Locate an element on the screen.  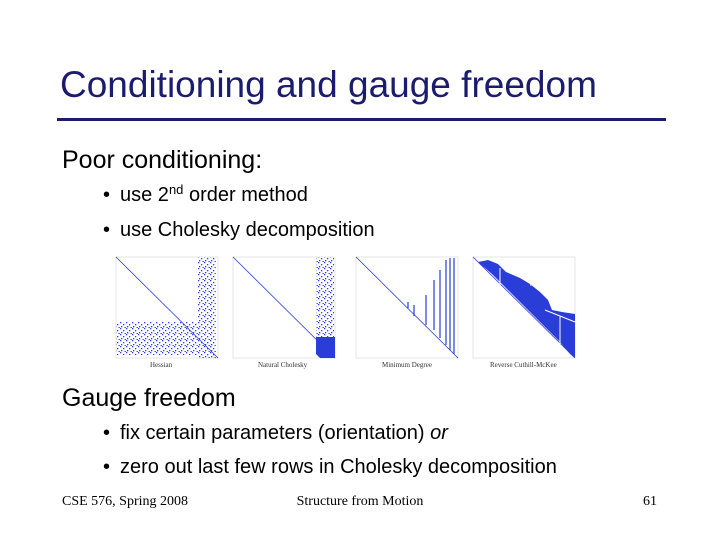
caption: Natural Cholesky is located at coordinates (283, 365).